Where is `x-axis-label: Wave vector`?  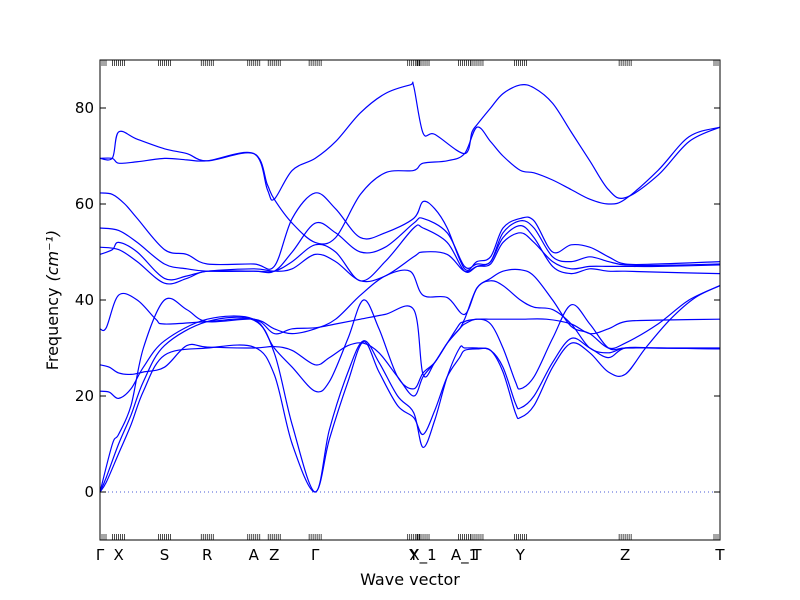 x-axis-label: Wave vector is located at coordinates (410, 579).